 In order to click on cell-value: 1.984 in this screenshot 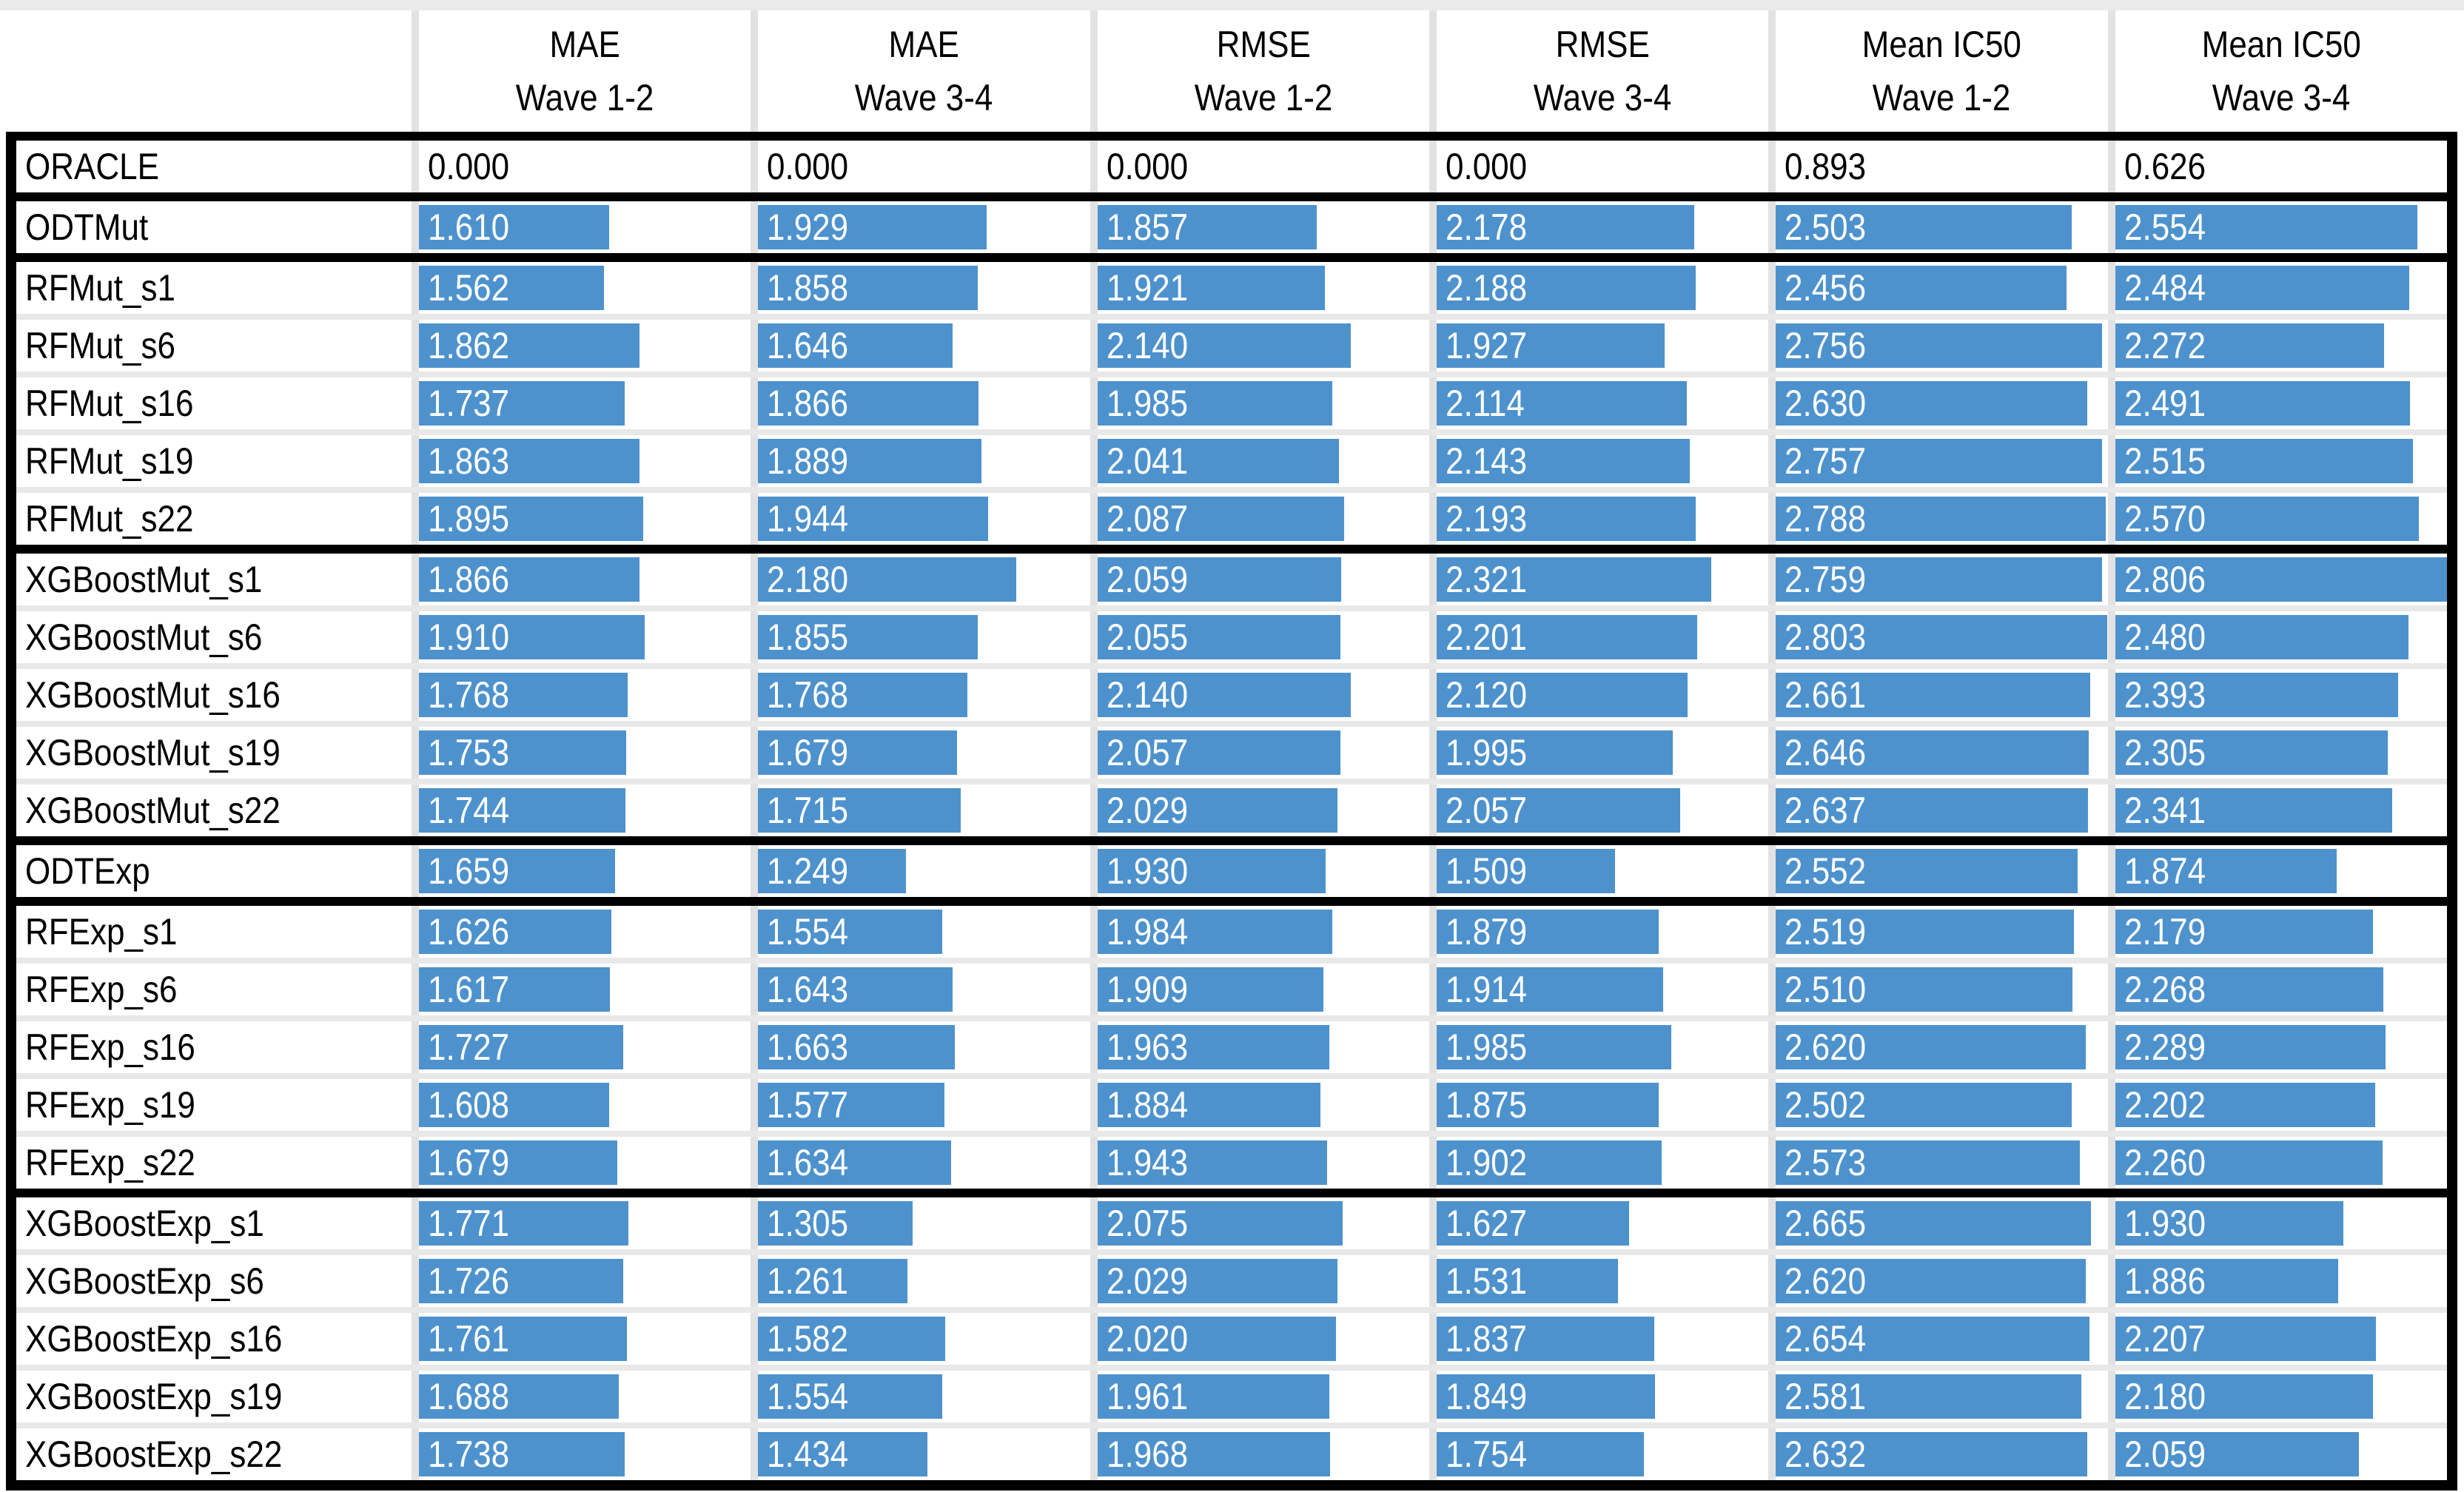, I will do `click(1263, 932)`.